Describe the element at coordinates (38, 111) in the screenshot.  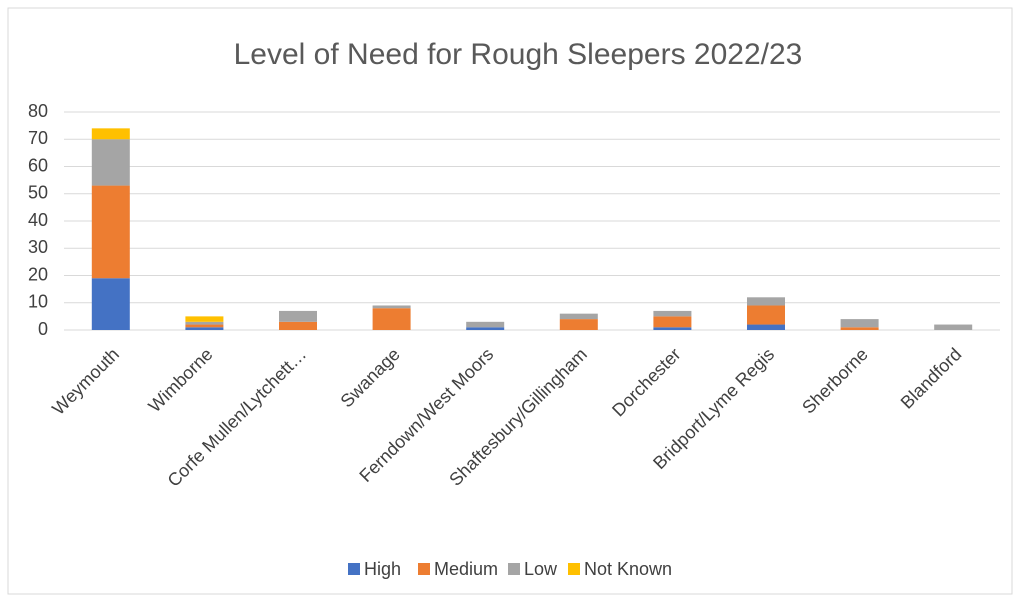
I see `y-tick-label: 80` at that location.